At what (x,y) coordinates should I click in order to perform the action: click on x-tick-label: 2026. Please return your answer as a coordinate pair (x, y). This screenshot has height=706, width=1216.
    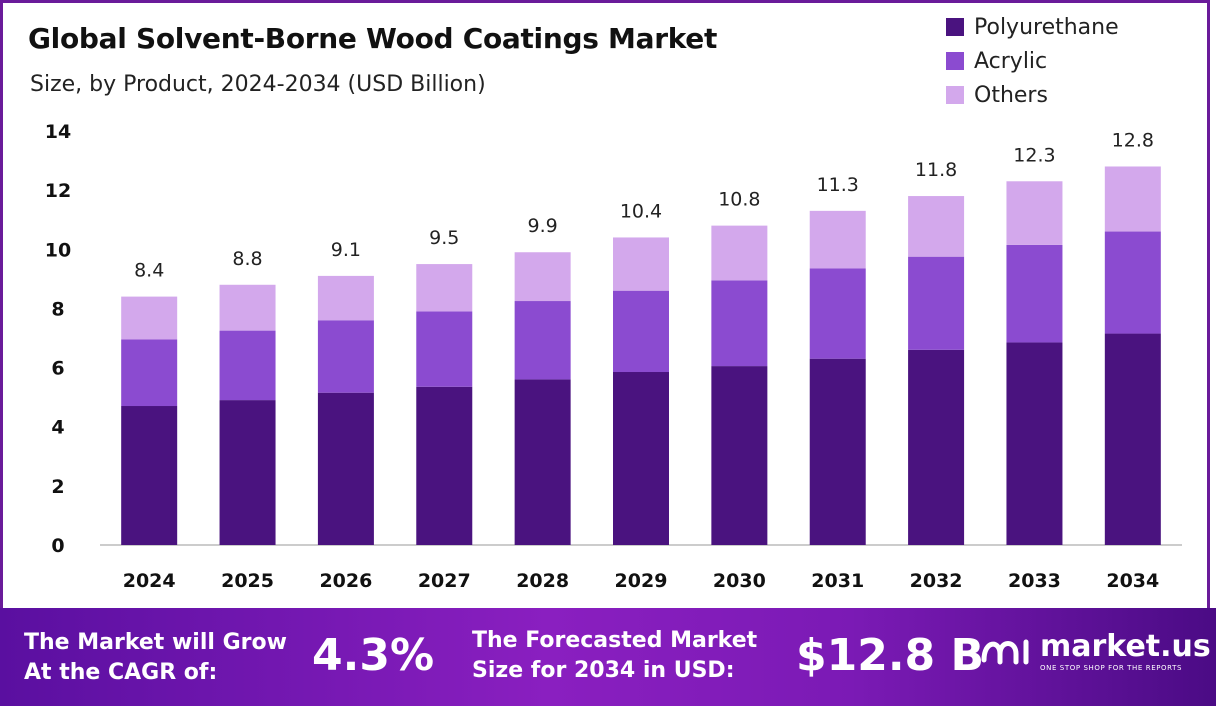
    Looking at the image, I should click on (345, 581).